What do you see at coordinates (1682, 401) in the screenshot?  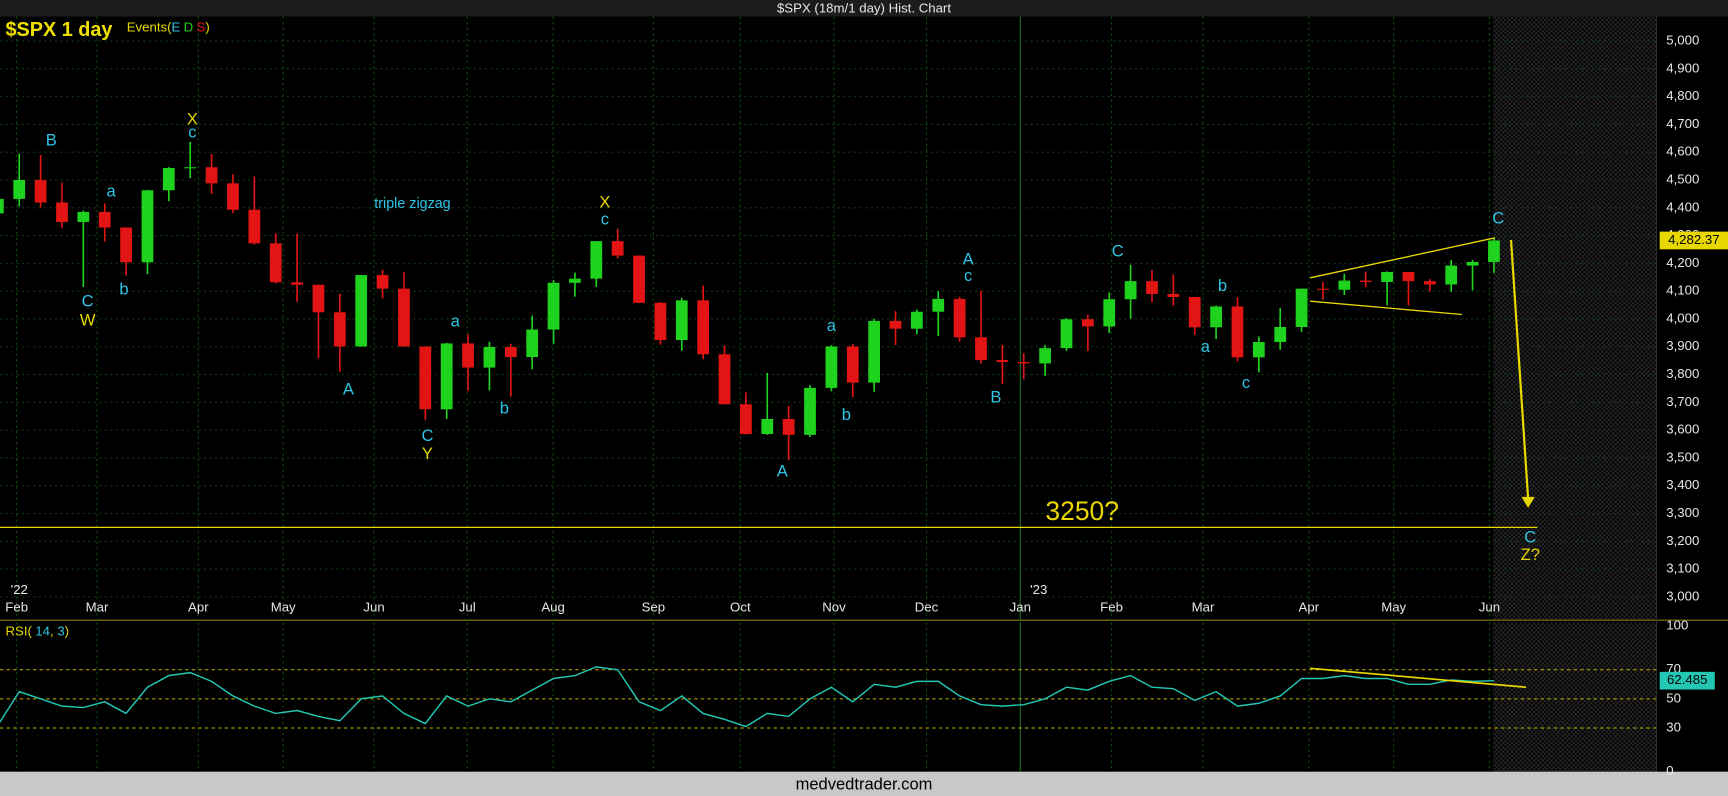 I see `y-tick-label: 3,700` at bounding box center [1682, 401].